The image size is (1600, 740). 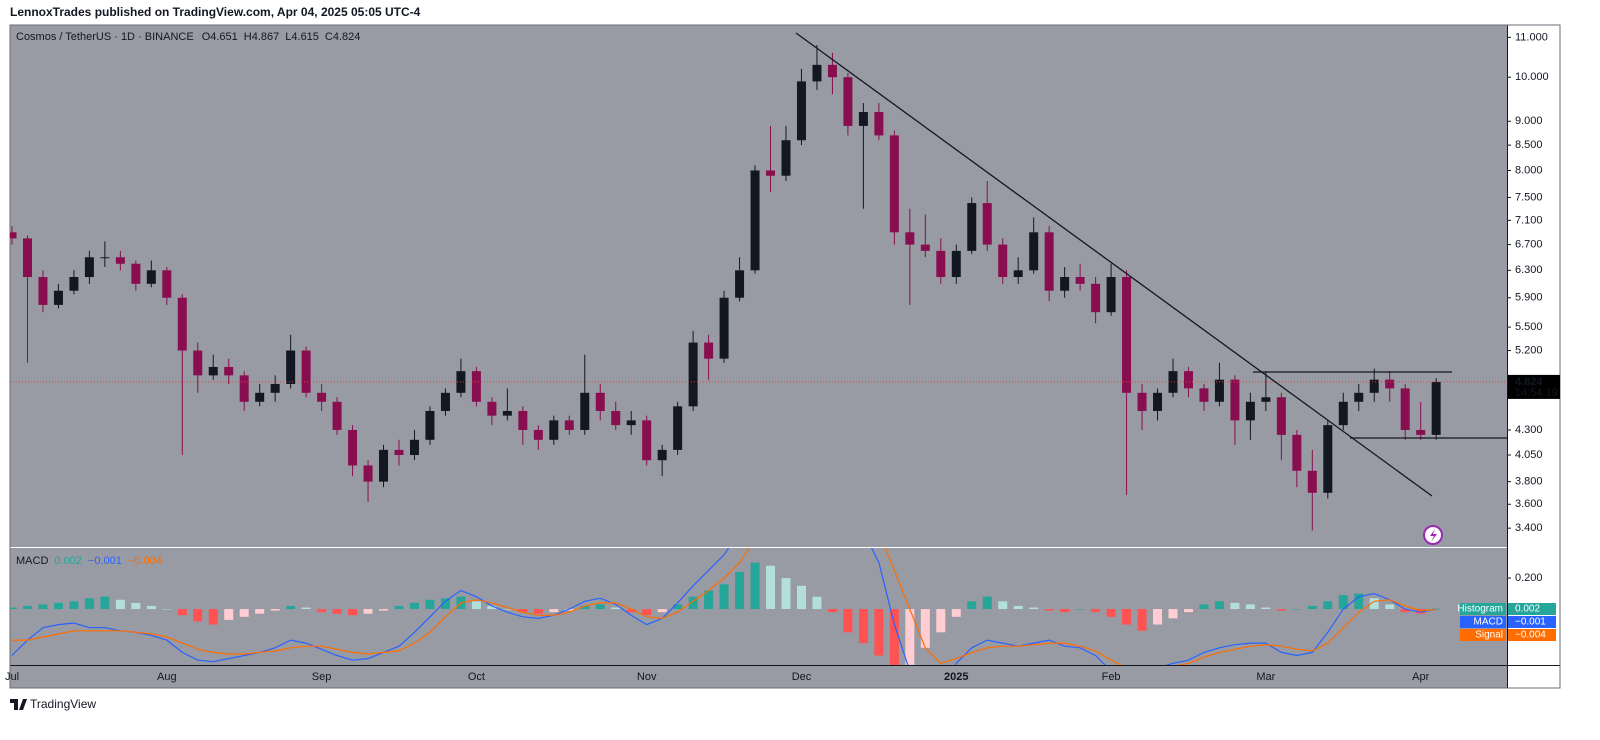 I want to click on legend-value: −0.004, so click(x=1530, y=635).